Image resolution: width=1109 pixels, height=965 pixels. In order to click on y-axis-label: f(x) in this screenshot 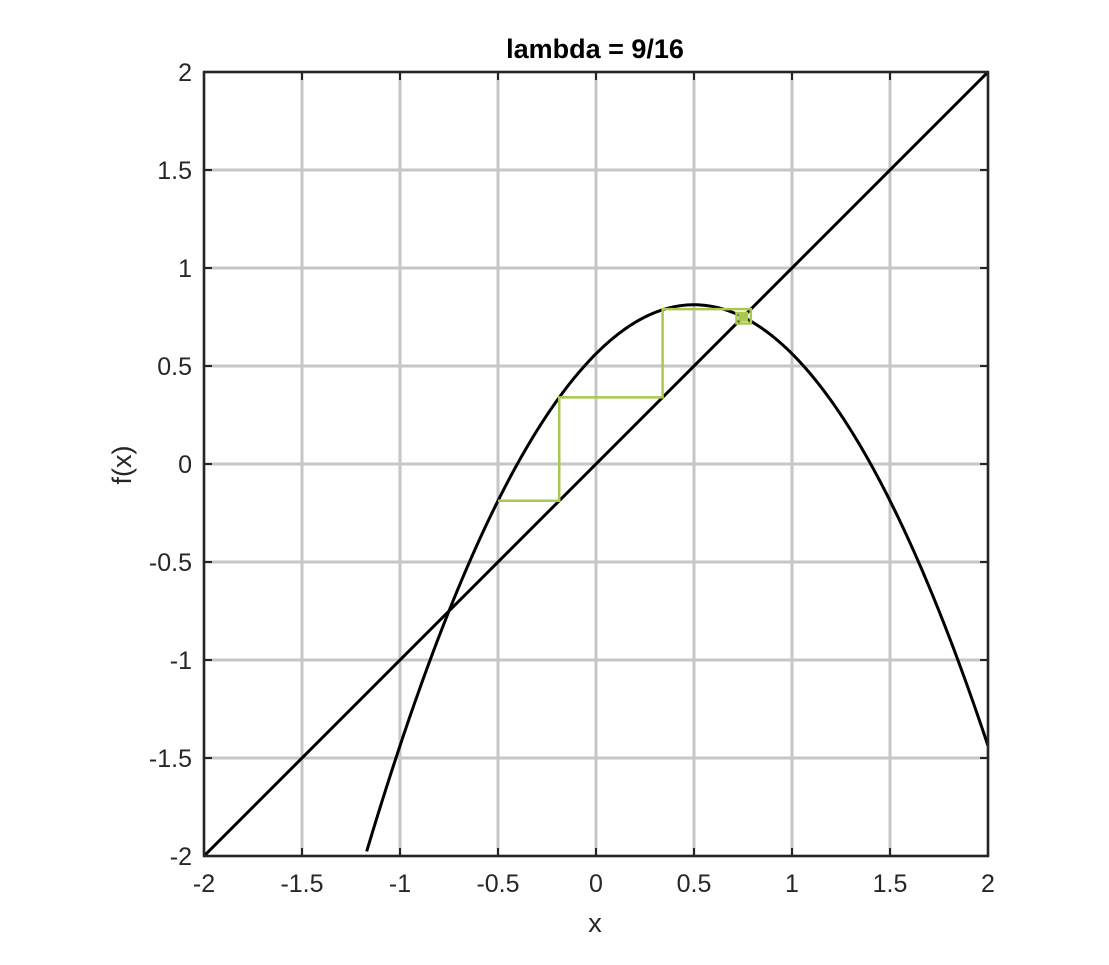, I will do `click(122, 465)`.